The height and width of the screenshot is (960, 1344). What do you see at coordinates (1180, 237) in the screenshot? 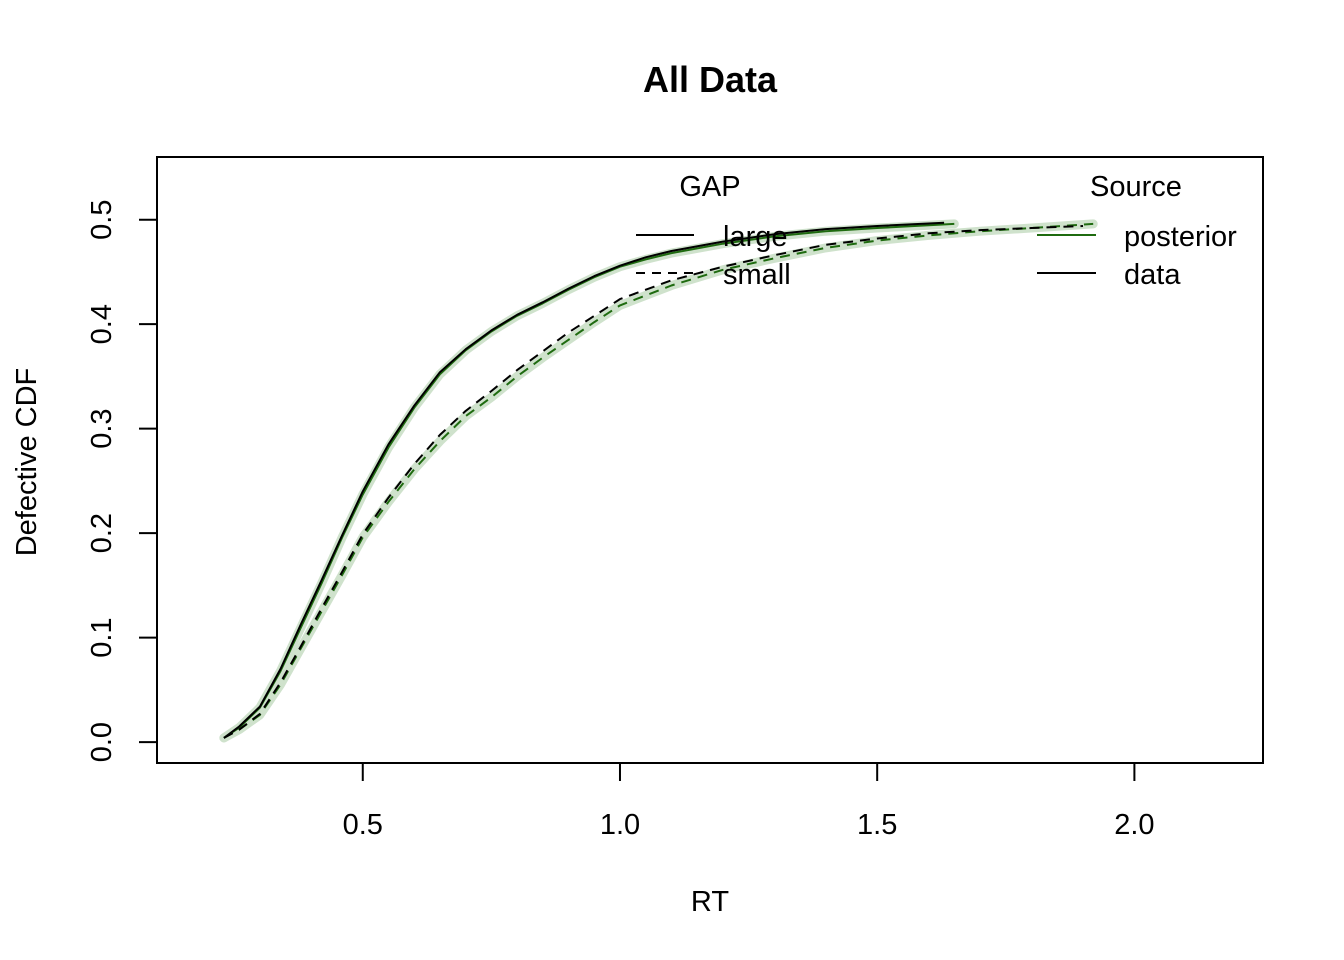
I see `legend-source-posterior-label: posterior` at bounding box center [1180, 237].